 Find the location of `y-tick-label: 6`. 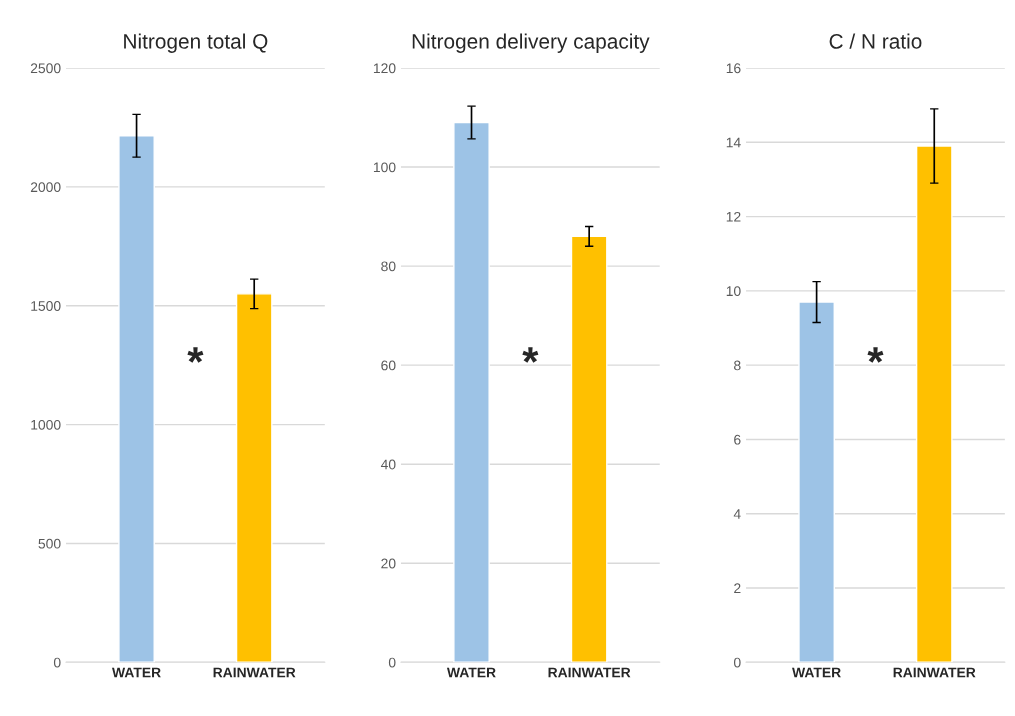

y-tick-label: 6 is located at coordinates (737, 439).